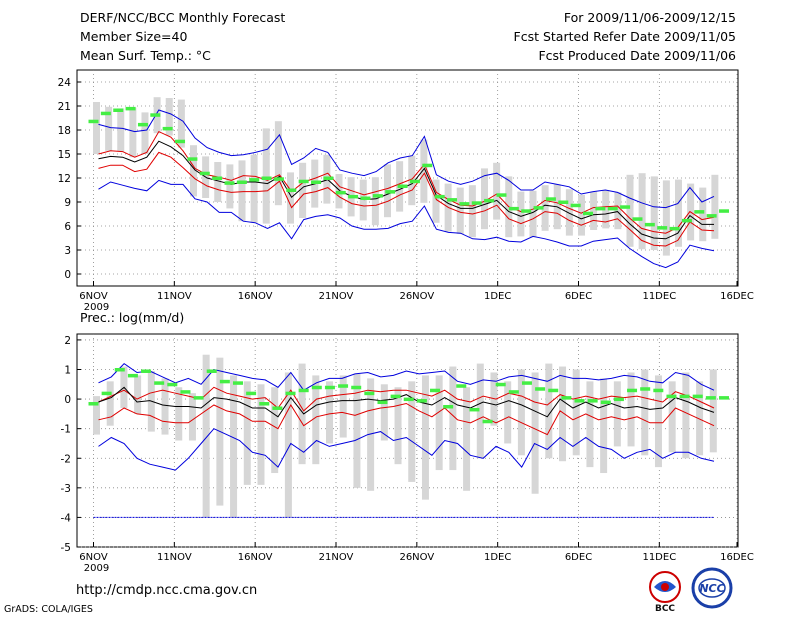  Describe the element at coordinates (255, 557) in the screenshot. I see `prec-xtick-label: 16NOV` at that location.